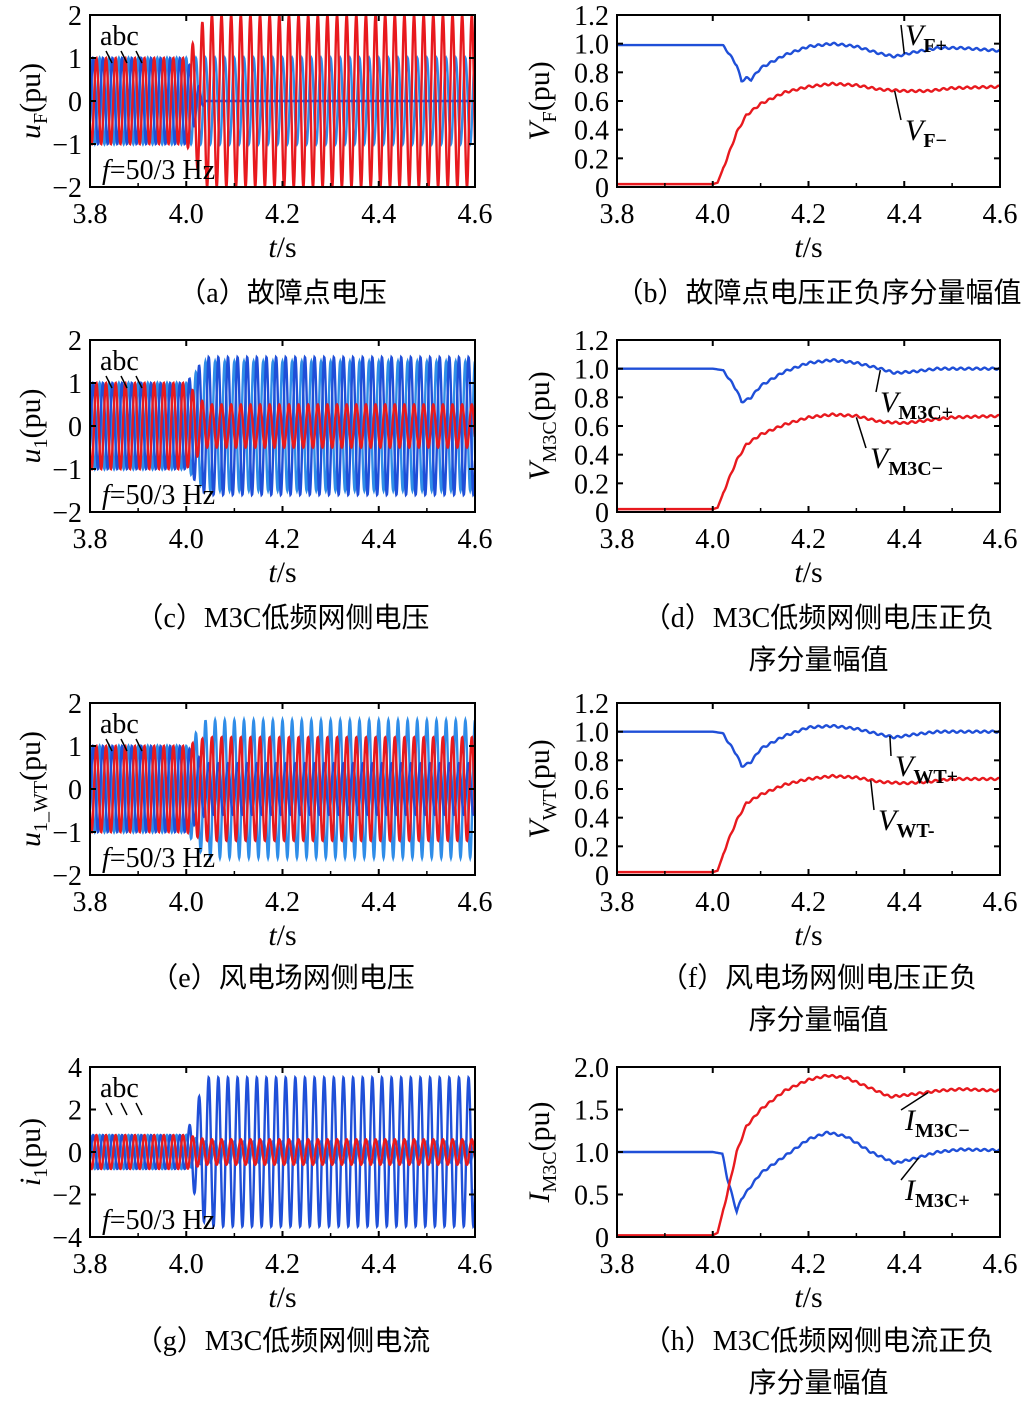 The width and height of the screenshot is (1028, 1402). Describe the element at coordinates (67, 1238) in the screenshot. I see `y-tick-label-g-0: −4` at that location.